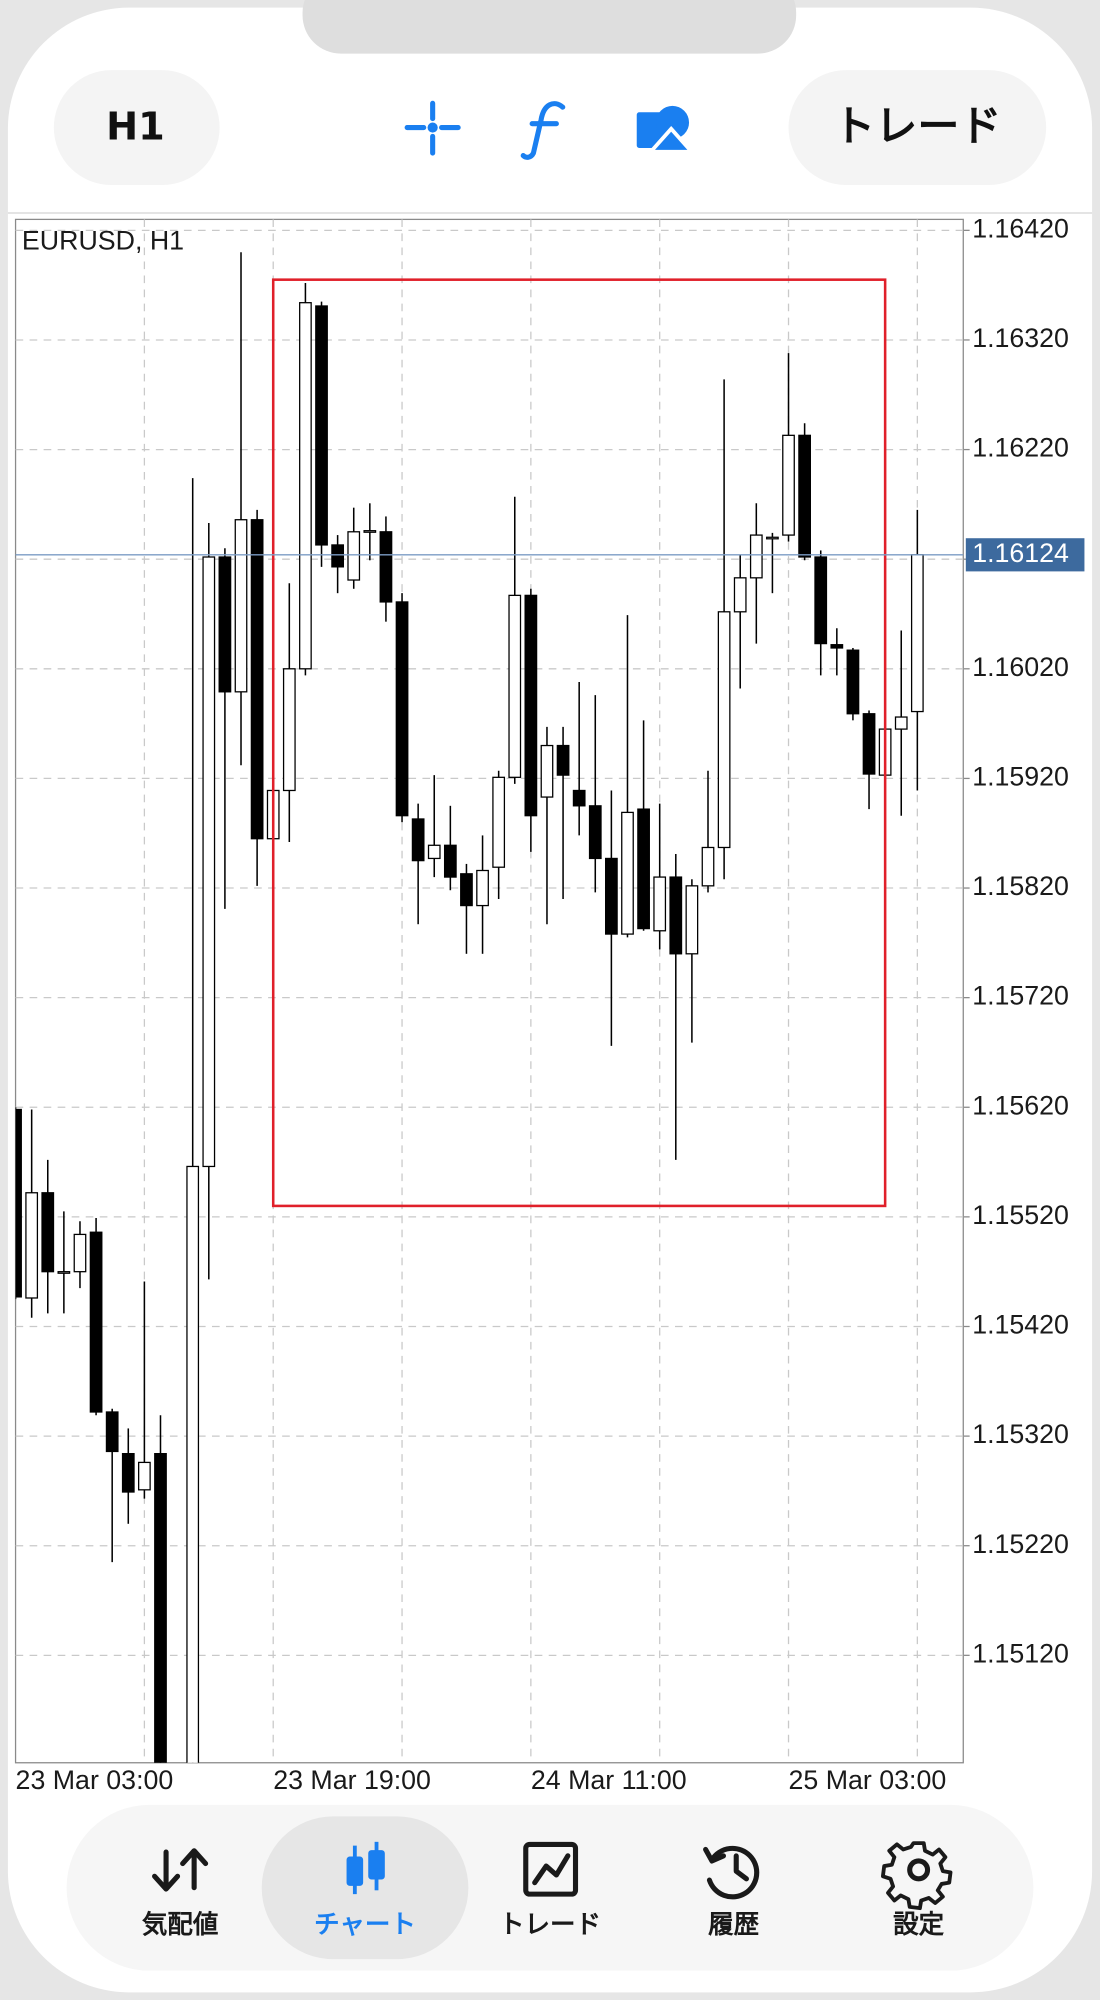  What do you see at coordinates (365, 1868) in the screenshot?
I see `chart-icon` at bounding box center [365, 1868].